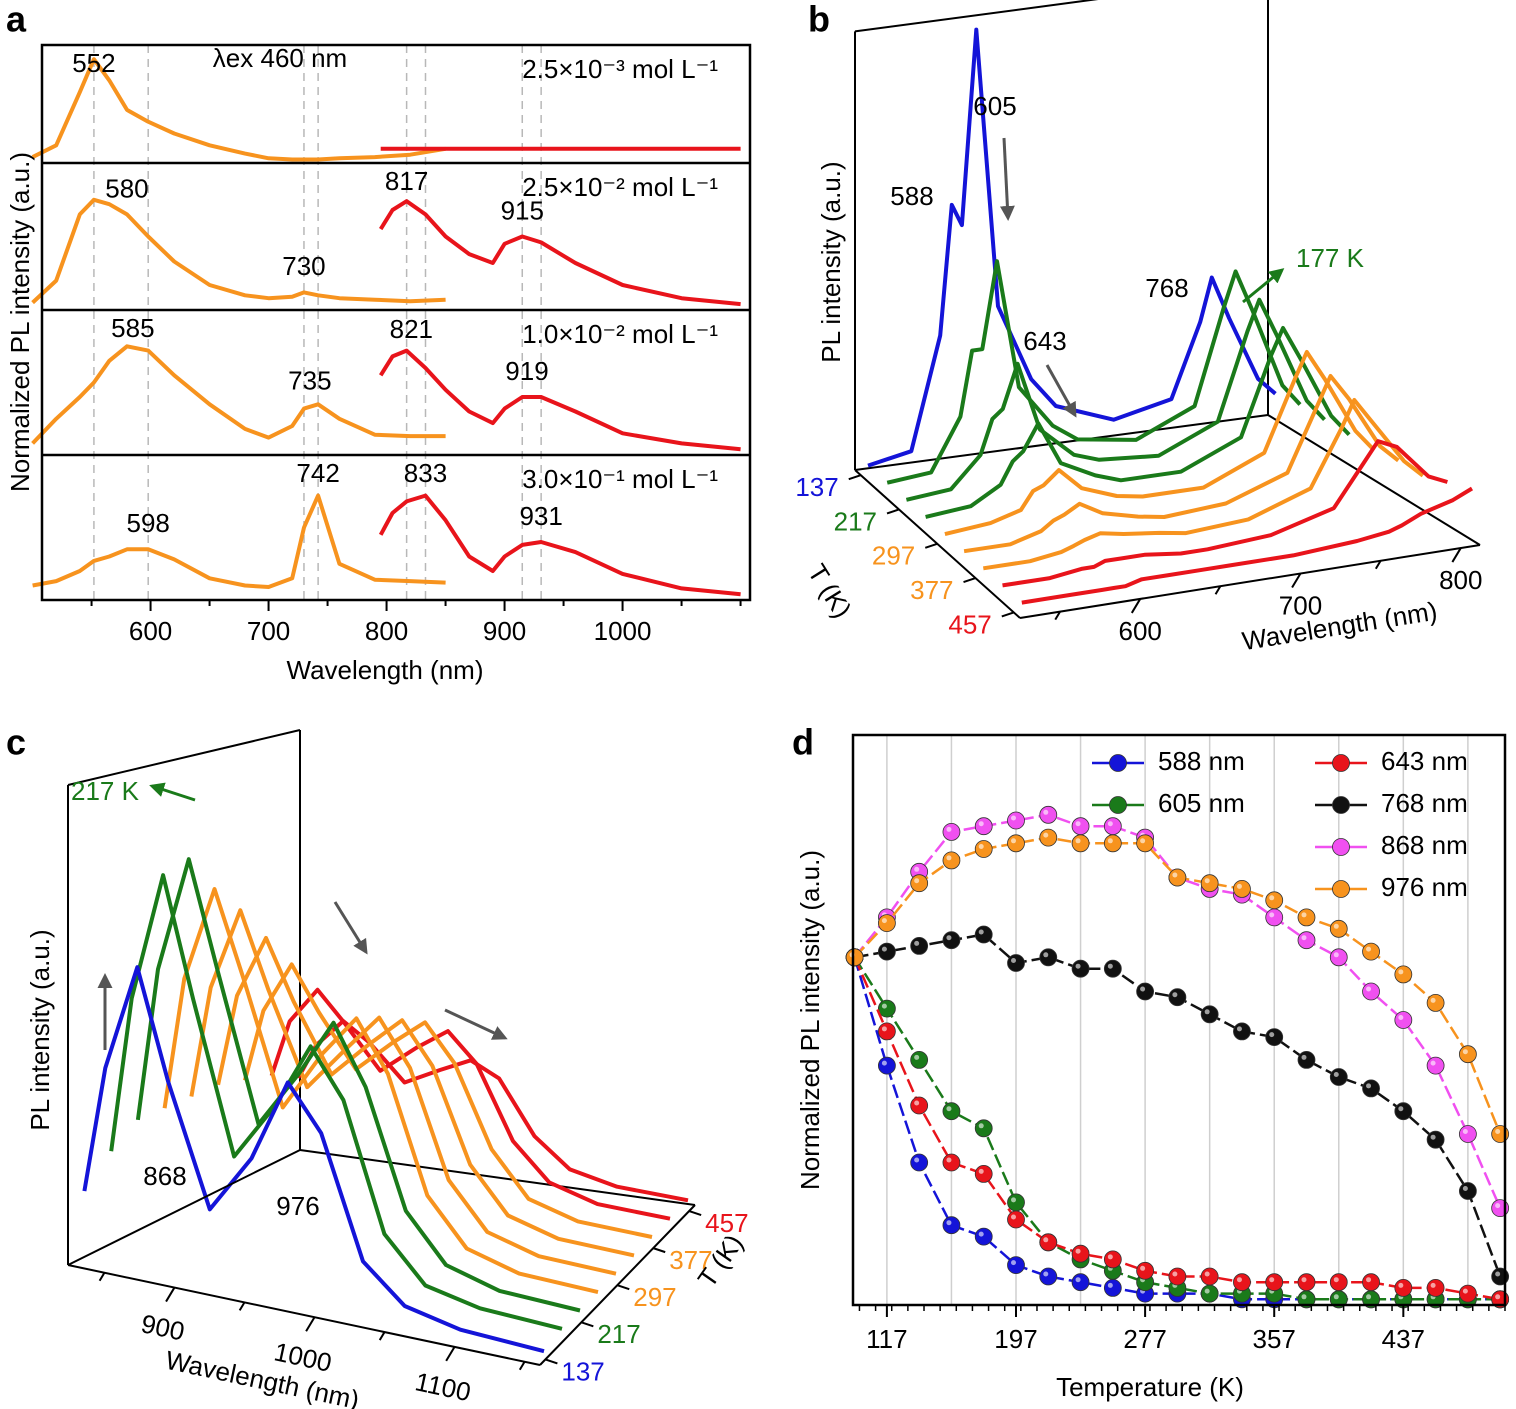  I want to click on trend-arrow, so click(1061, 391).